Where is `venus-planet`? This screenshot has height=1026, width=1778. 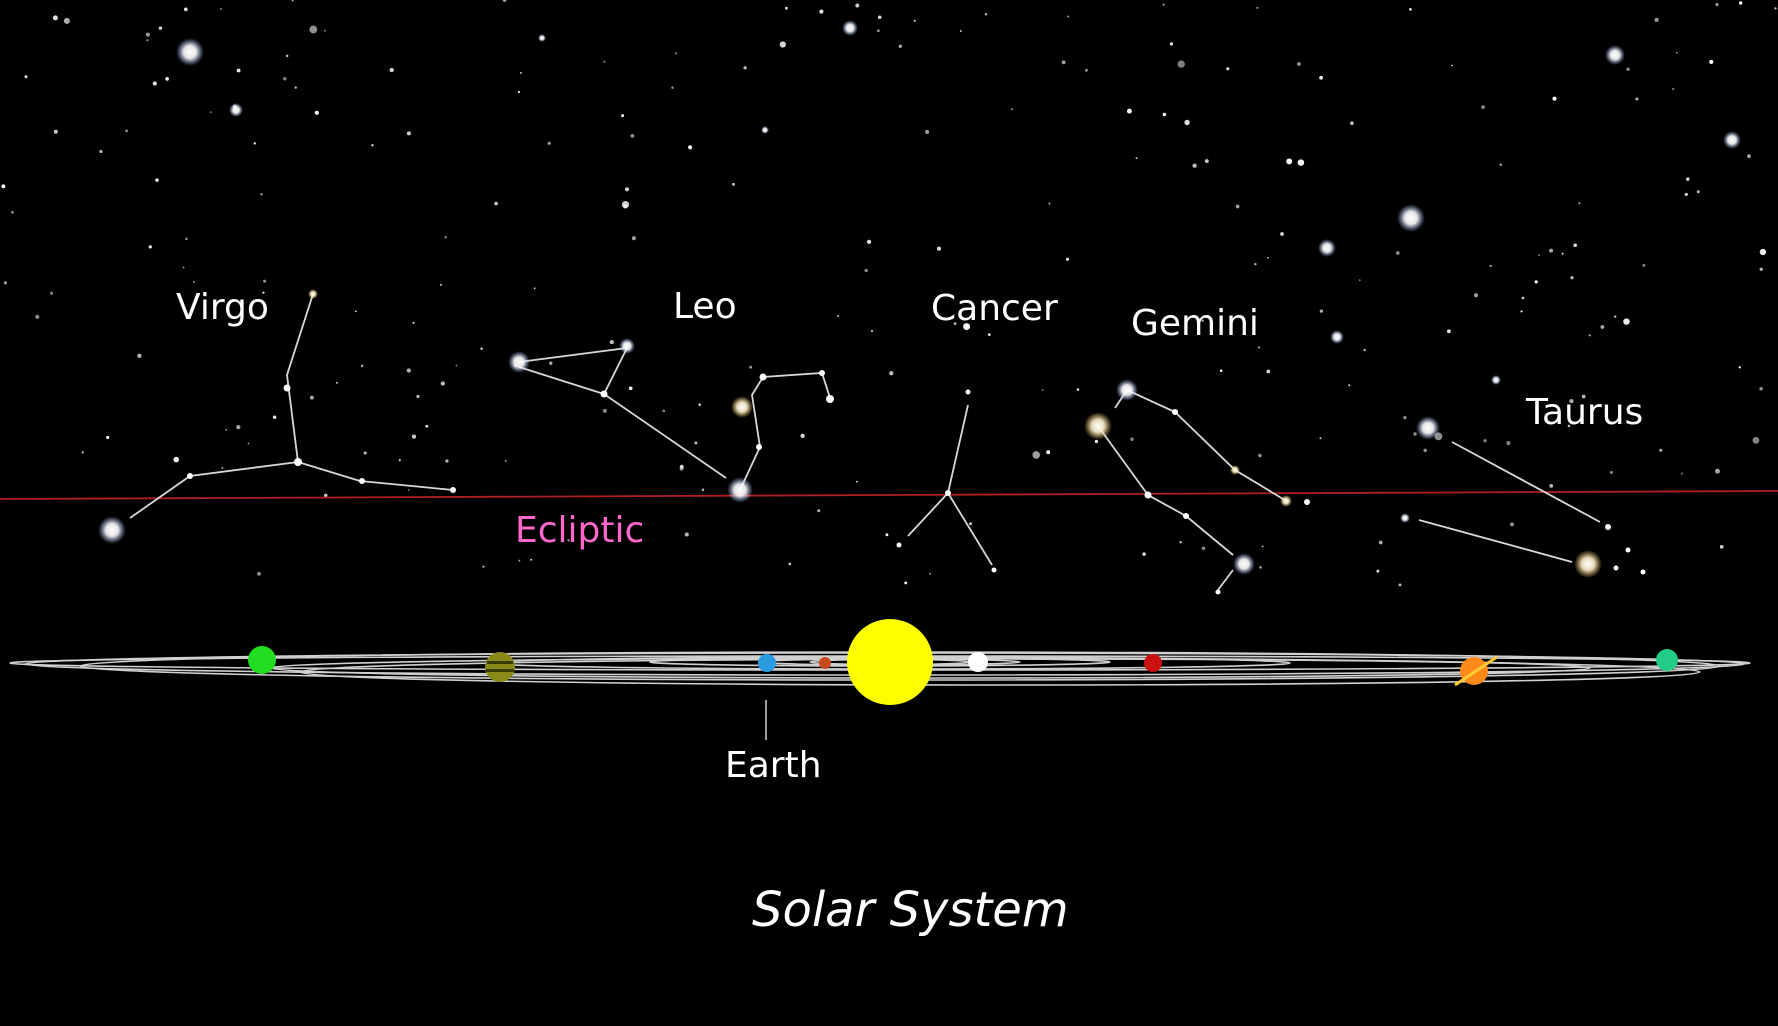 venus-planet is located at coordinates (825, 663).